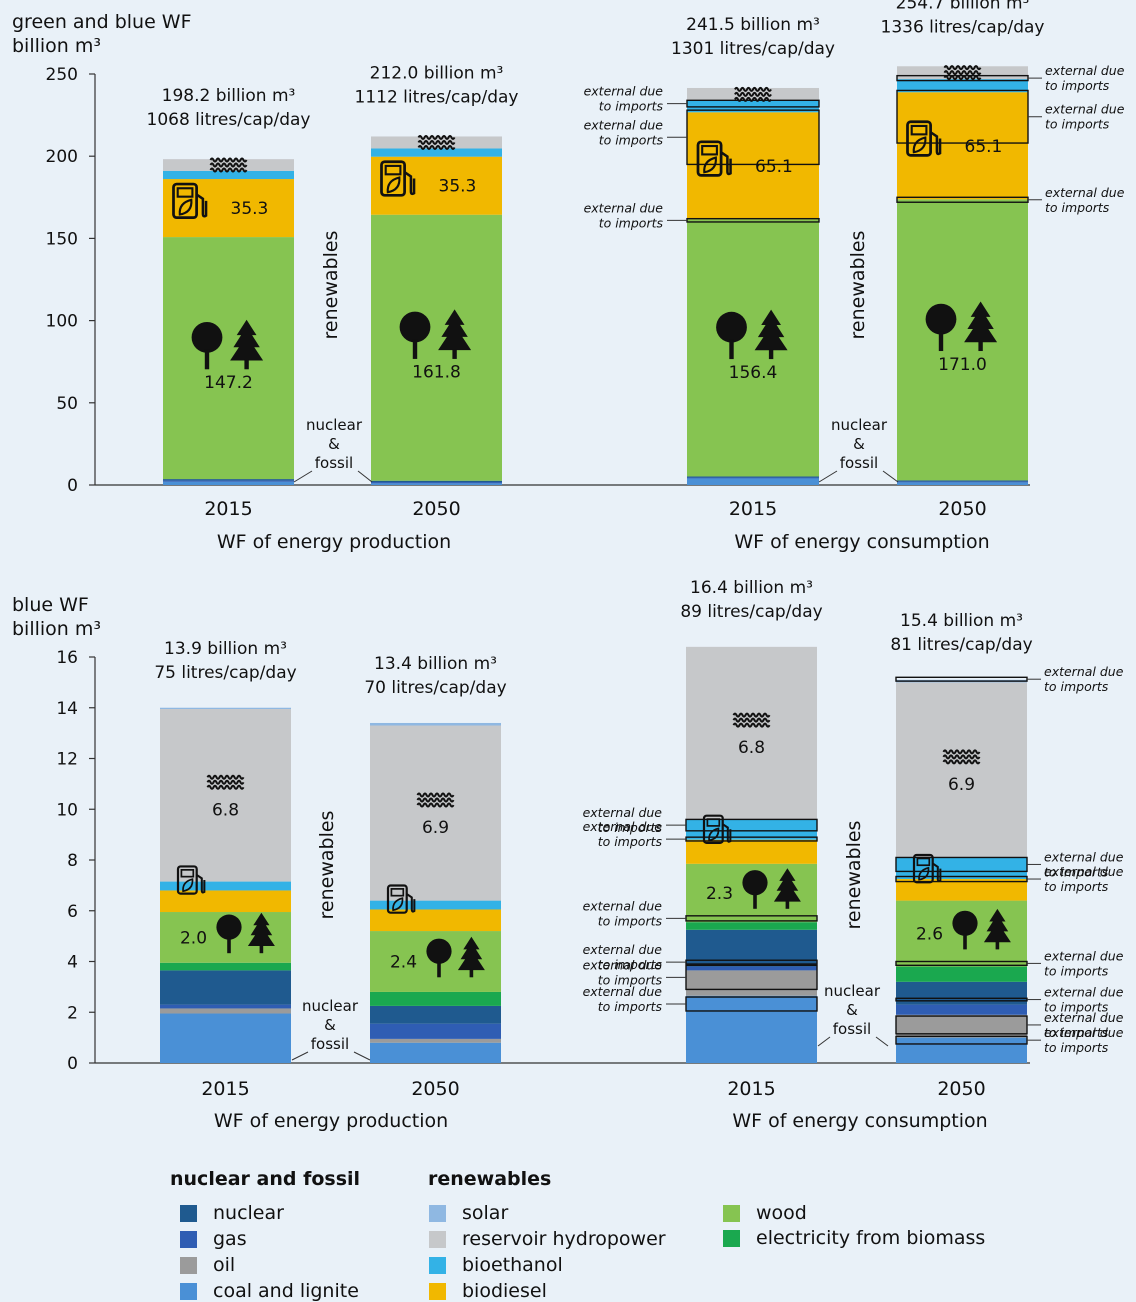 The height and width of the screenshot is (1302, 1136). What do you see at coordinates (919, 145) in the screenshot?
I see `p0-bar3-fuel-icon-leaf` at bounding box center [919, 145].